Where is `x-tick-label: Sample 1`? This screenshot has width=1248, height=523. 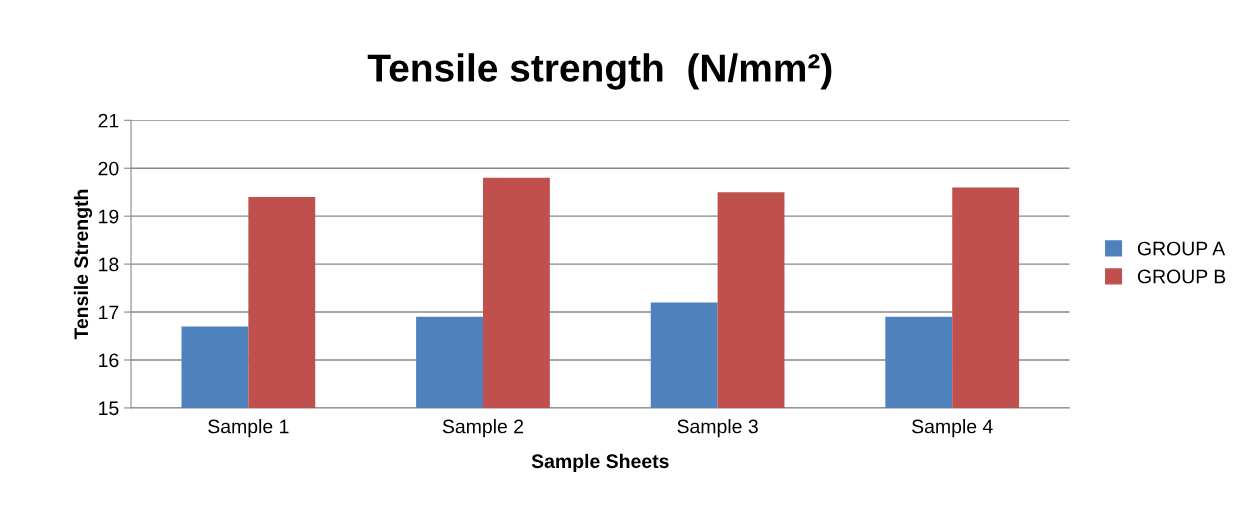
x-tick-label: Sample 1 is located at coordinates (248, 428).